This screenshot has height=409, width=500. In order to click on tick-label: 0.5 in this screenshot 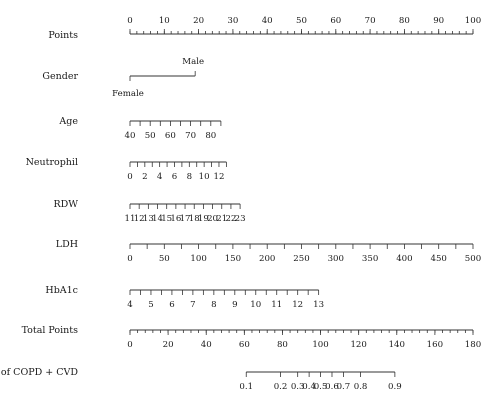, I will do `click(321, 387)`.